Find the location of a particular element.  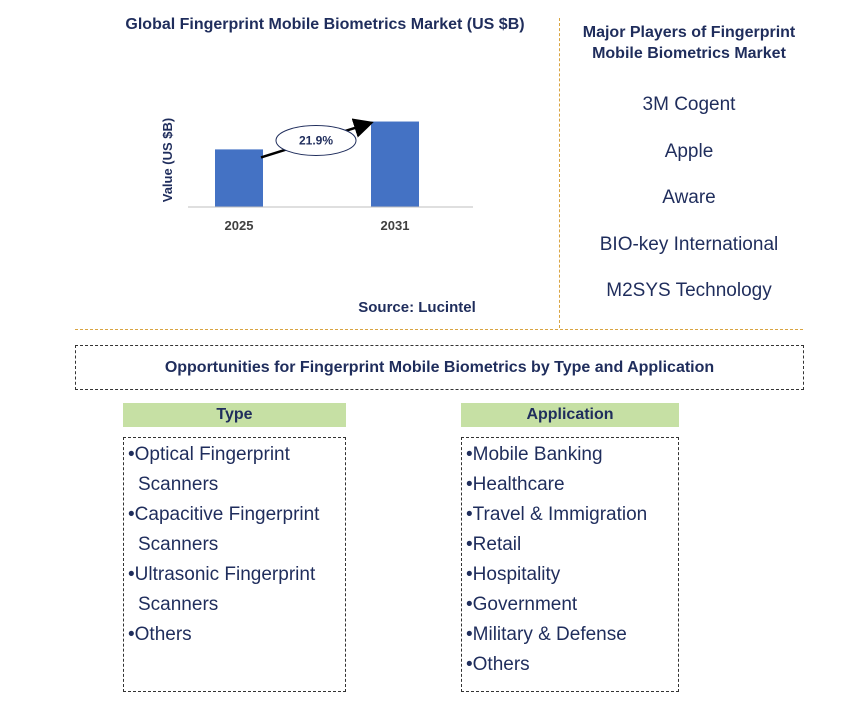

player-item: Apple is located at coordinates (689, 151).